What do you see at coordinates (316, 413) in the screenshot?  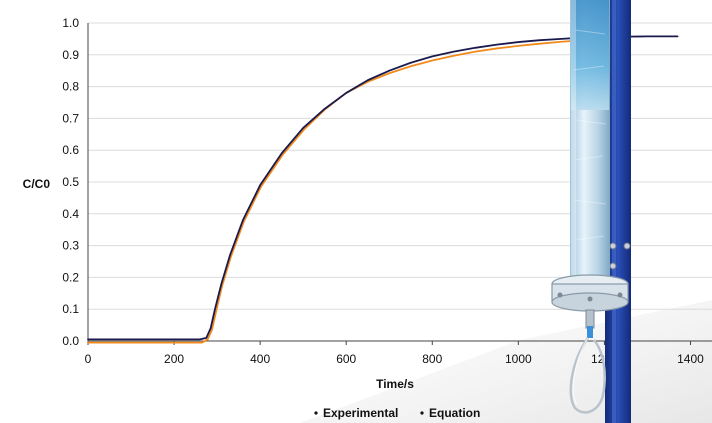 I see `legend-bullet-experimental` at bounding box center [316, 413].